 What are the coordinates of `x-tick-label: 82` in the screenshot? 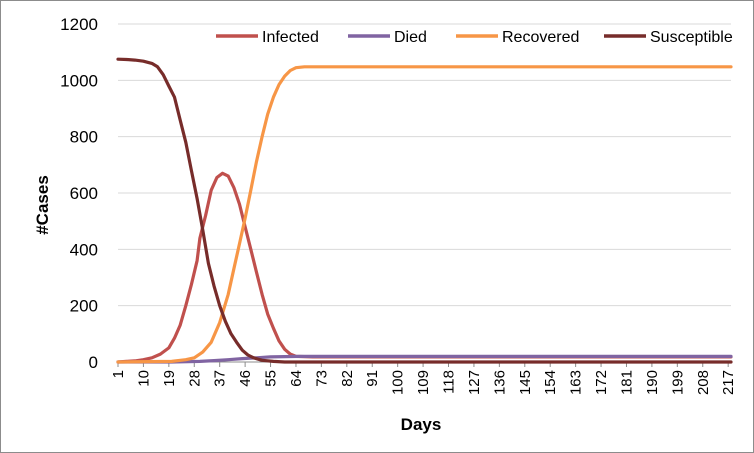 It's located at (347, 378).